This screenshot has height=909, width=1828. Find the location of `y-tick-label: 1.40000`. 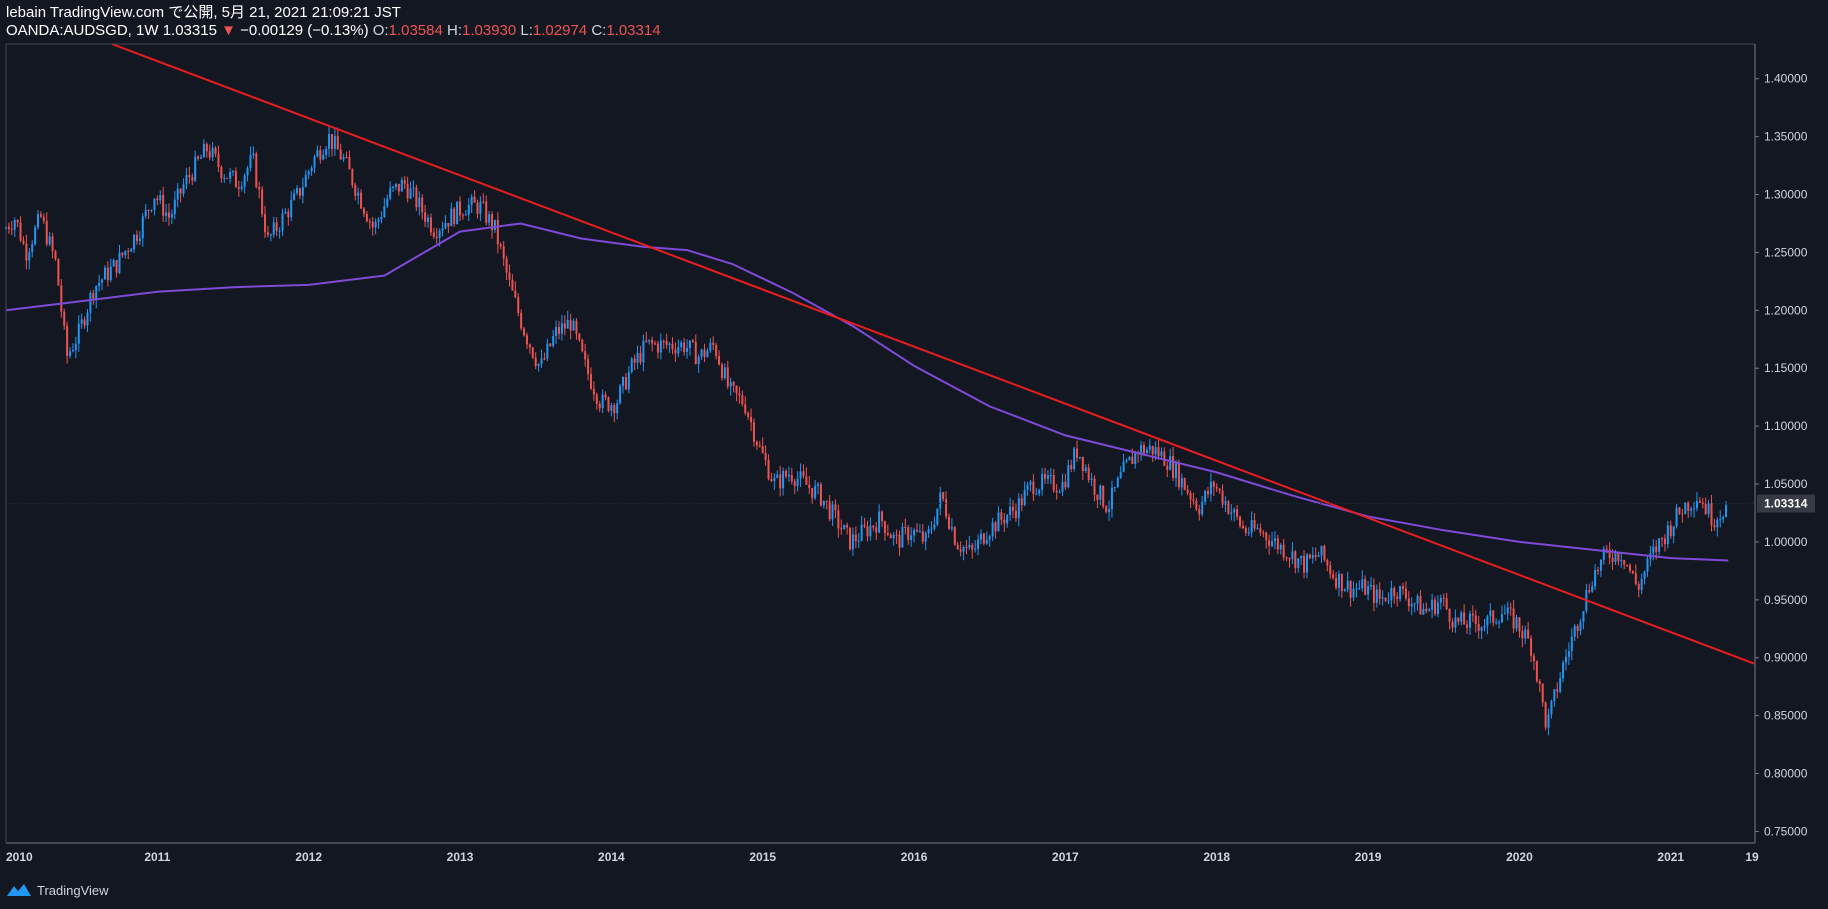

y-tick-label: 1.40000 is located at coordinates (1786, 79).